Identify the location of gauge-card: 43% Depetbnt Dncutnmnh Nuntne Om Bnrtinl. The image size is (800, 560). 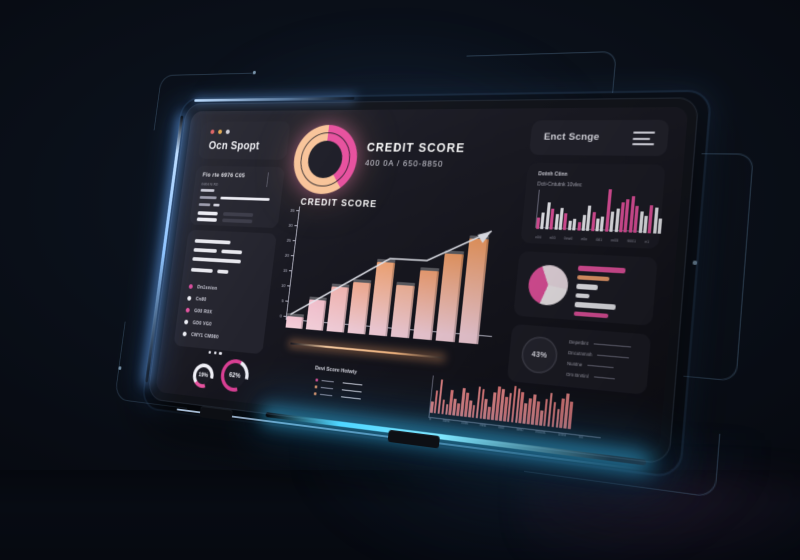
(579, 359).